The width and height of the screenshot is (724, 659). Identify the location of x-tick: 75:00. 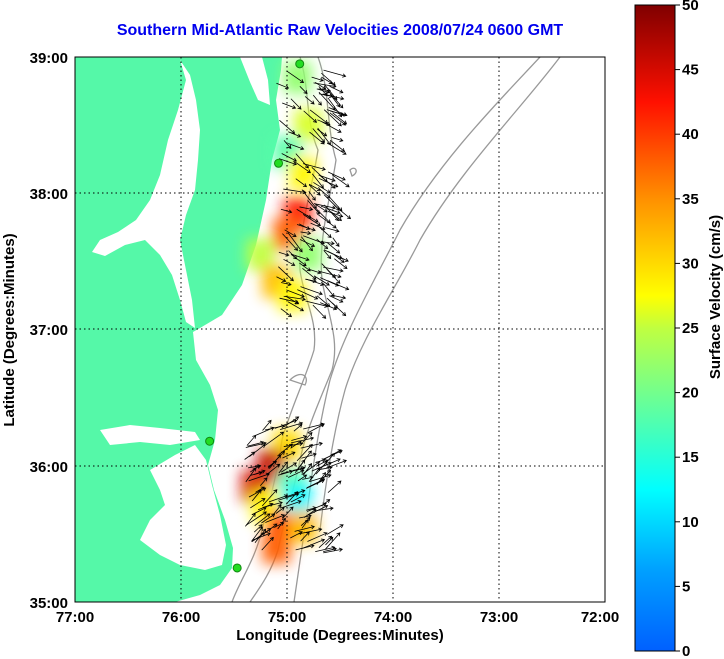
(287, 617).